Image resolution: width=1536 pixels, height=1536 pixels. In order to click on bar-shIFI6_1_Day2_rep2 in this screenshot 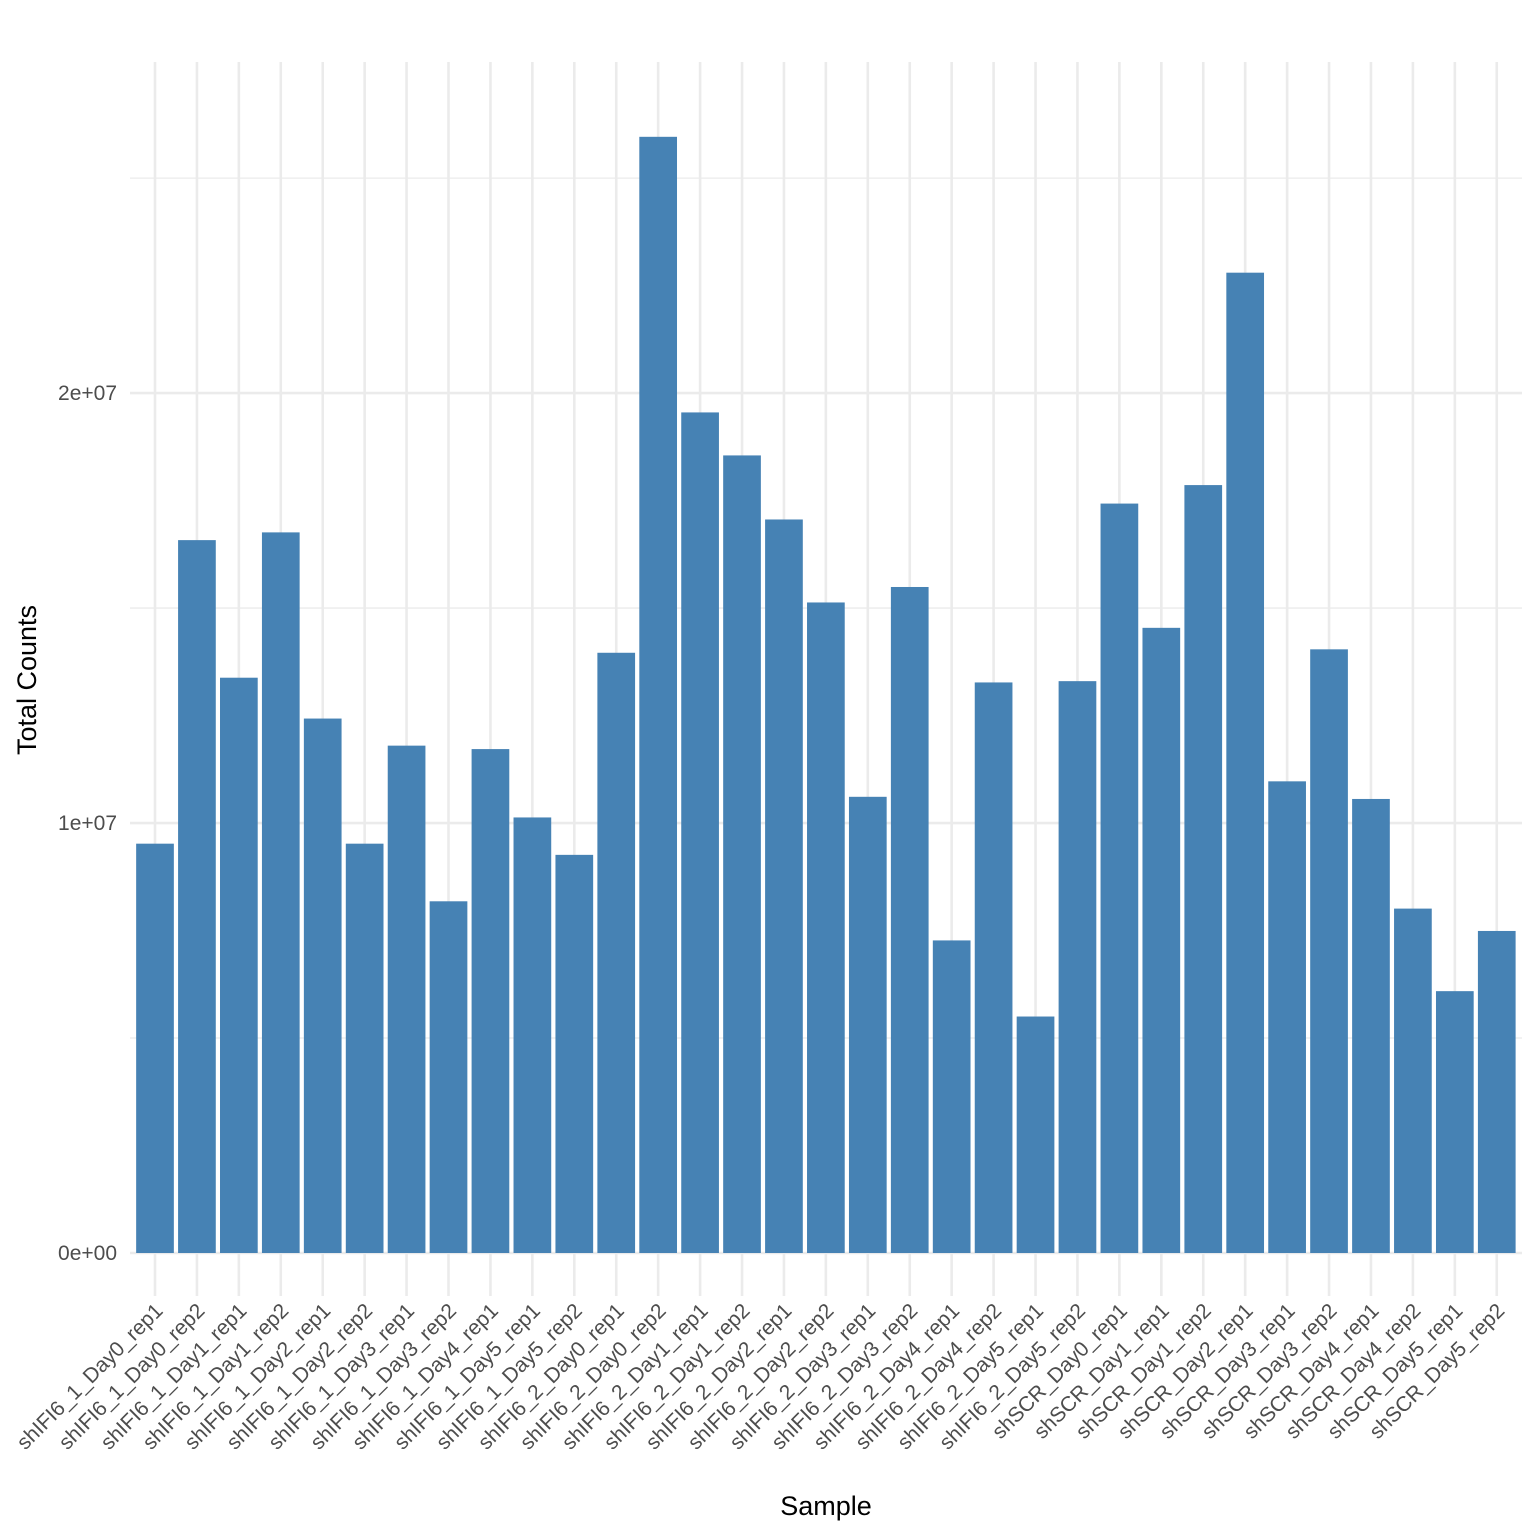, I will do `click(364, 1048)`.